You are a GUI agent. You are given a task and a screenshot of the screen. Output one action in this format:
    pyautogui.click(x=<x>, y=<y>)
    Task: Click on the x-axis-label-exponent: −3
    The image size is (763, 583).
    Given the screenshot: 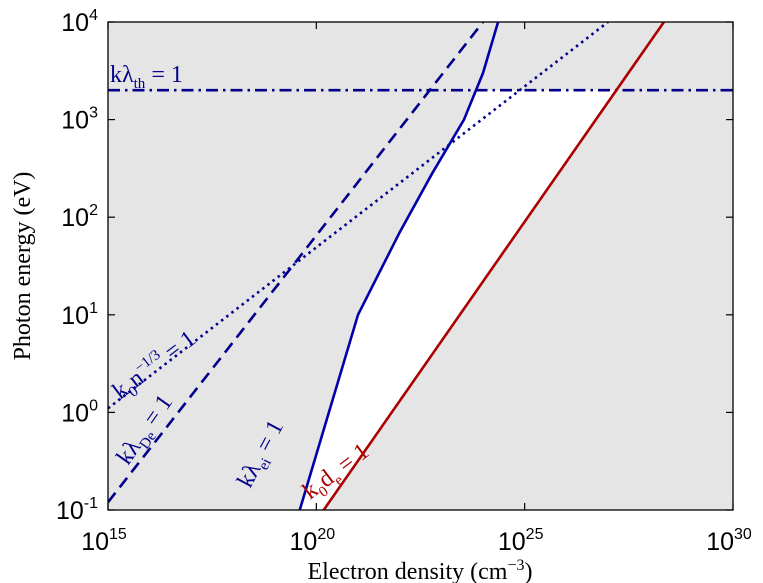 What is the action you would take?
    pyautogui.click(x=515, y=565)
    